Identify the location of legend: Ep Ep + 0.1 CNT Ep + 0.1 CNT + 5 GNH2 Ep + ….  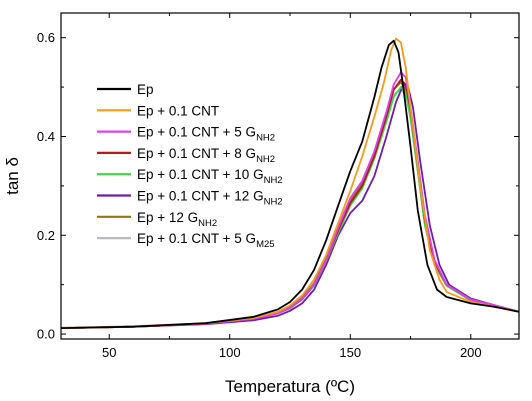
(190, 166).